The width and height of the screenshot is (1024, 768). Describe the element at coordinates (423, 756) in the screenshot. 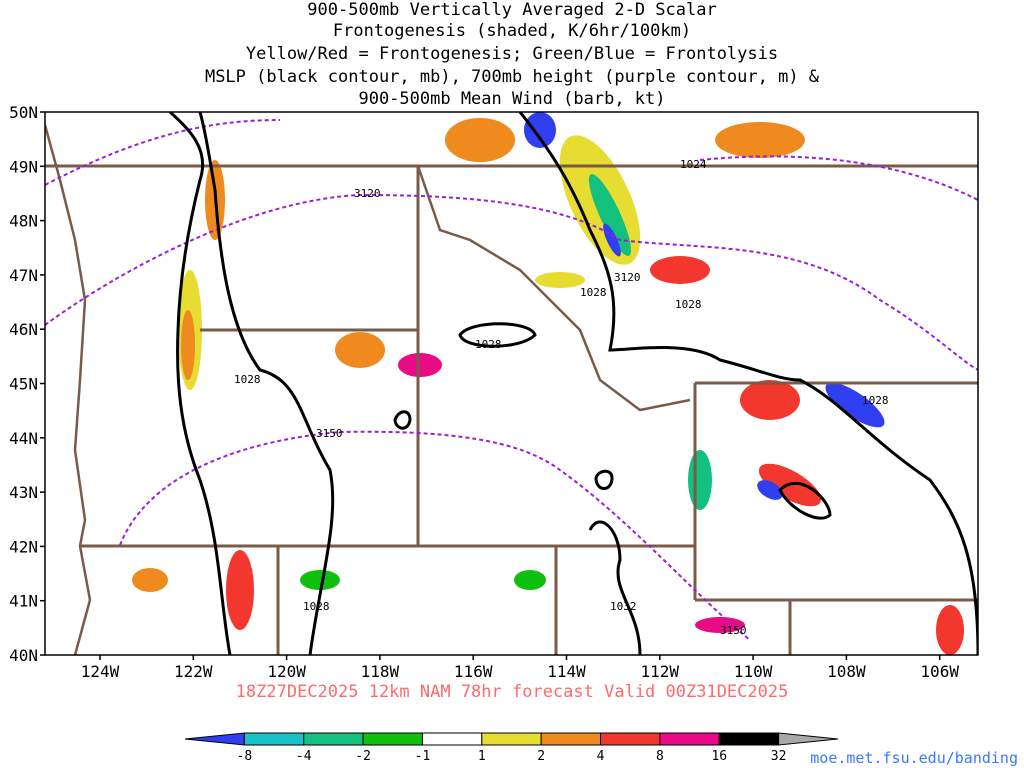

I see `colorbar-label: -1` at that location.